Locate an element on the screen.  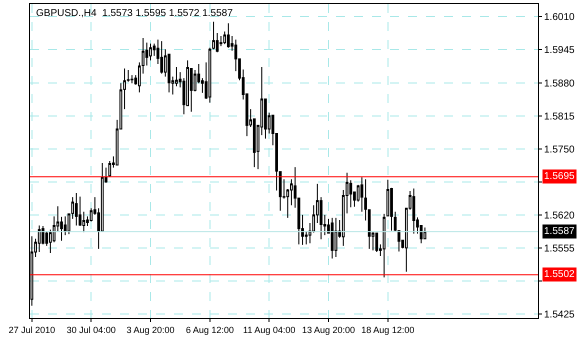
ref-line-label: 1.5587 is located at coordinates (560, 231).